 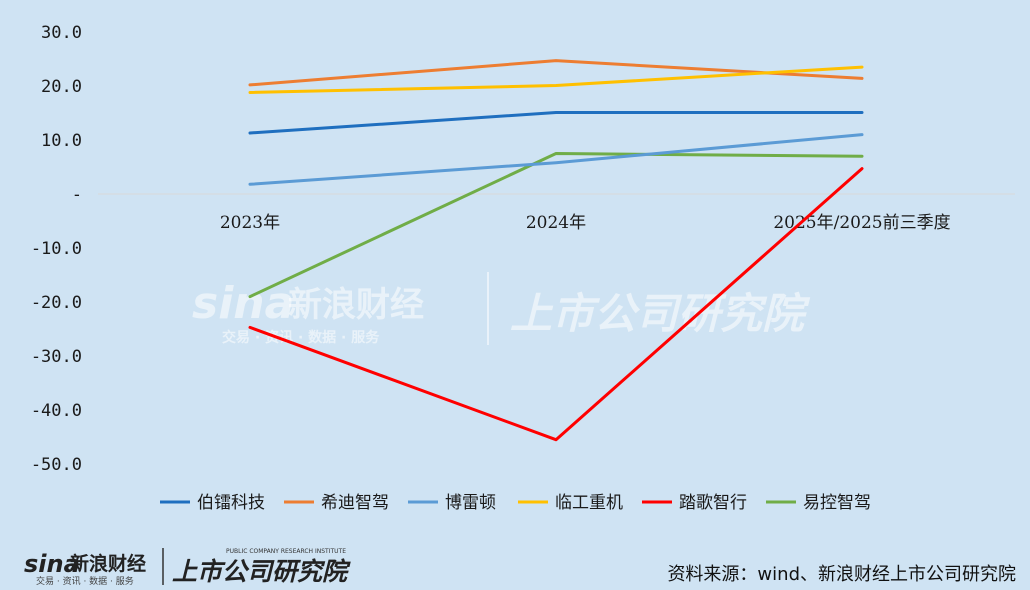 I want to click on footer-logo-name: 新浪财经, so click(x=108, y=563).